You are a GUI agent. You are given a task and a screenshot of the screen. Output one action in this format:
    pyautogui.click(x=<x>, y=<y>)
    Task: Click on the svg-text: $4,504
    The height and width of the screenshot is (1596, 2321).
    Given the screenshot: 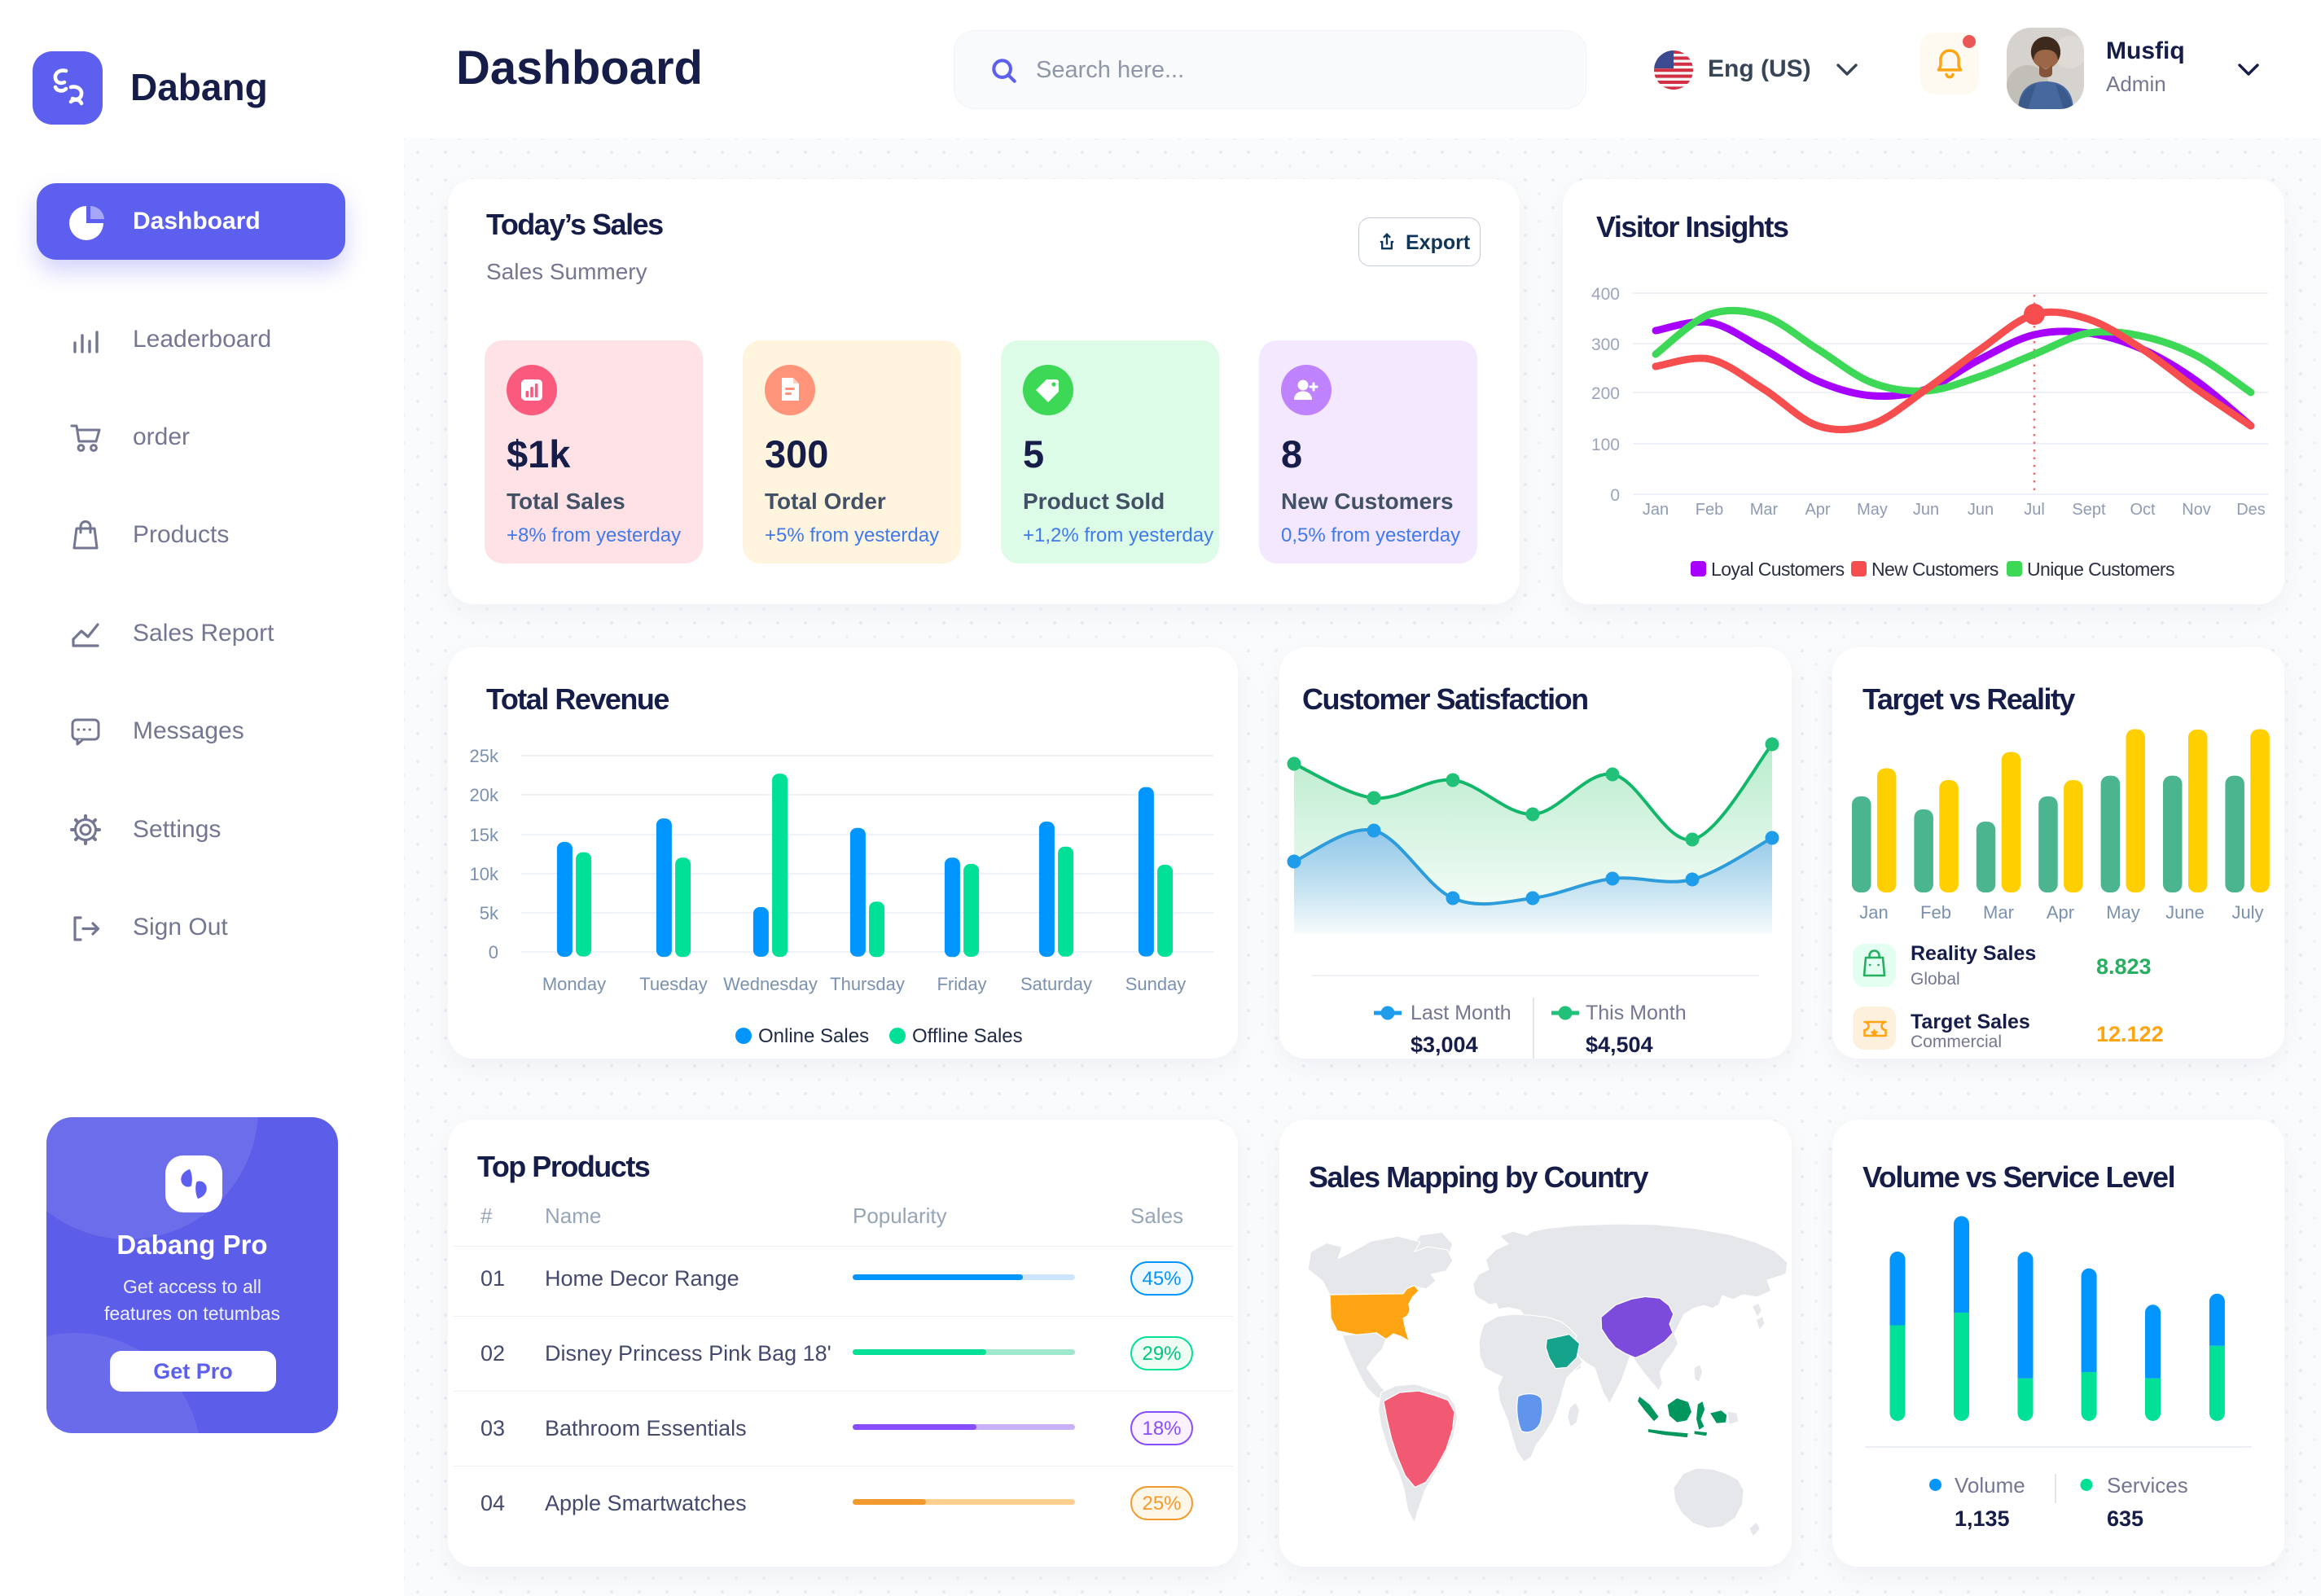 What is the action you would take?
    pyautogui.click(x=1619, y=1045)
    